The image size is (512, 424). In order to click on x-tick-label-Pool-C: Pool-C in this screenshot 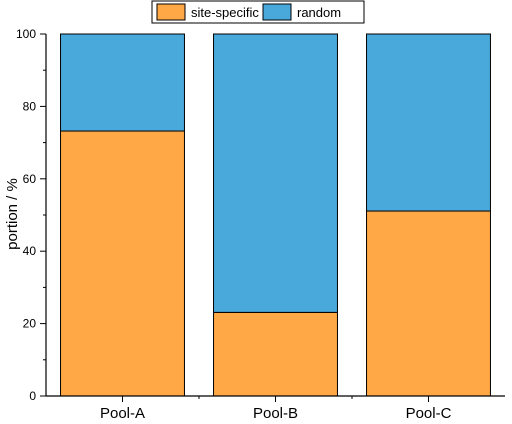, I will do `click(429, 413)`.